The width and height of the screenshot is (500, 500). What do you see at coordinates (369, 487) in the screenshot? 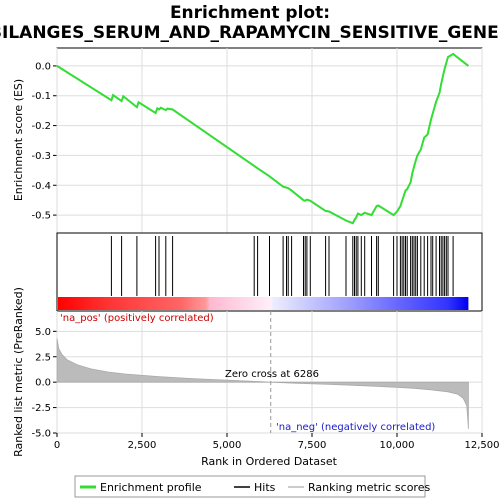
I see `legend-metric-label: Ranking metric scores` at bounding box center [369, 487].